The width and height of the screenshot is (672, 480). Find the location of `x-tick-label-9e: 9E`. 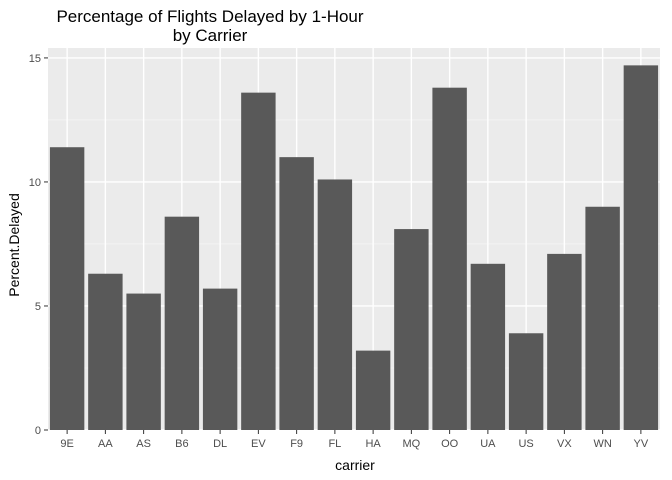

x-tick-label-9e: 9E is located at coordinates (66, 444).